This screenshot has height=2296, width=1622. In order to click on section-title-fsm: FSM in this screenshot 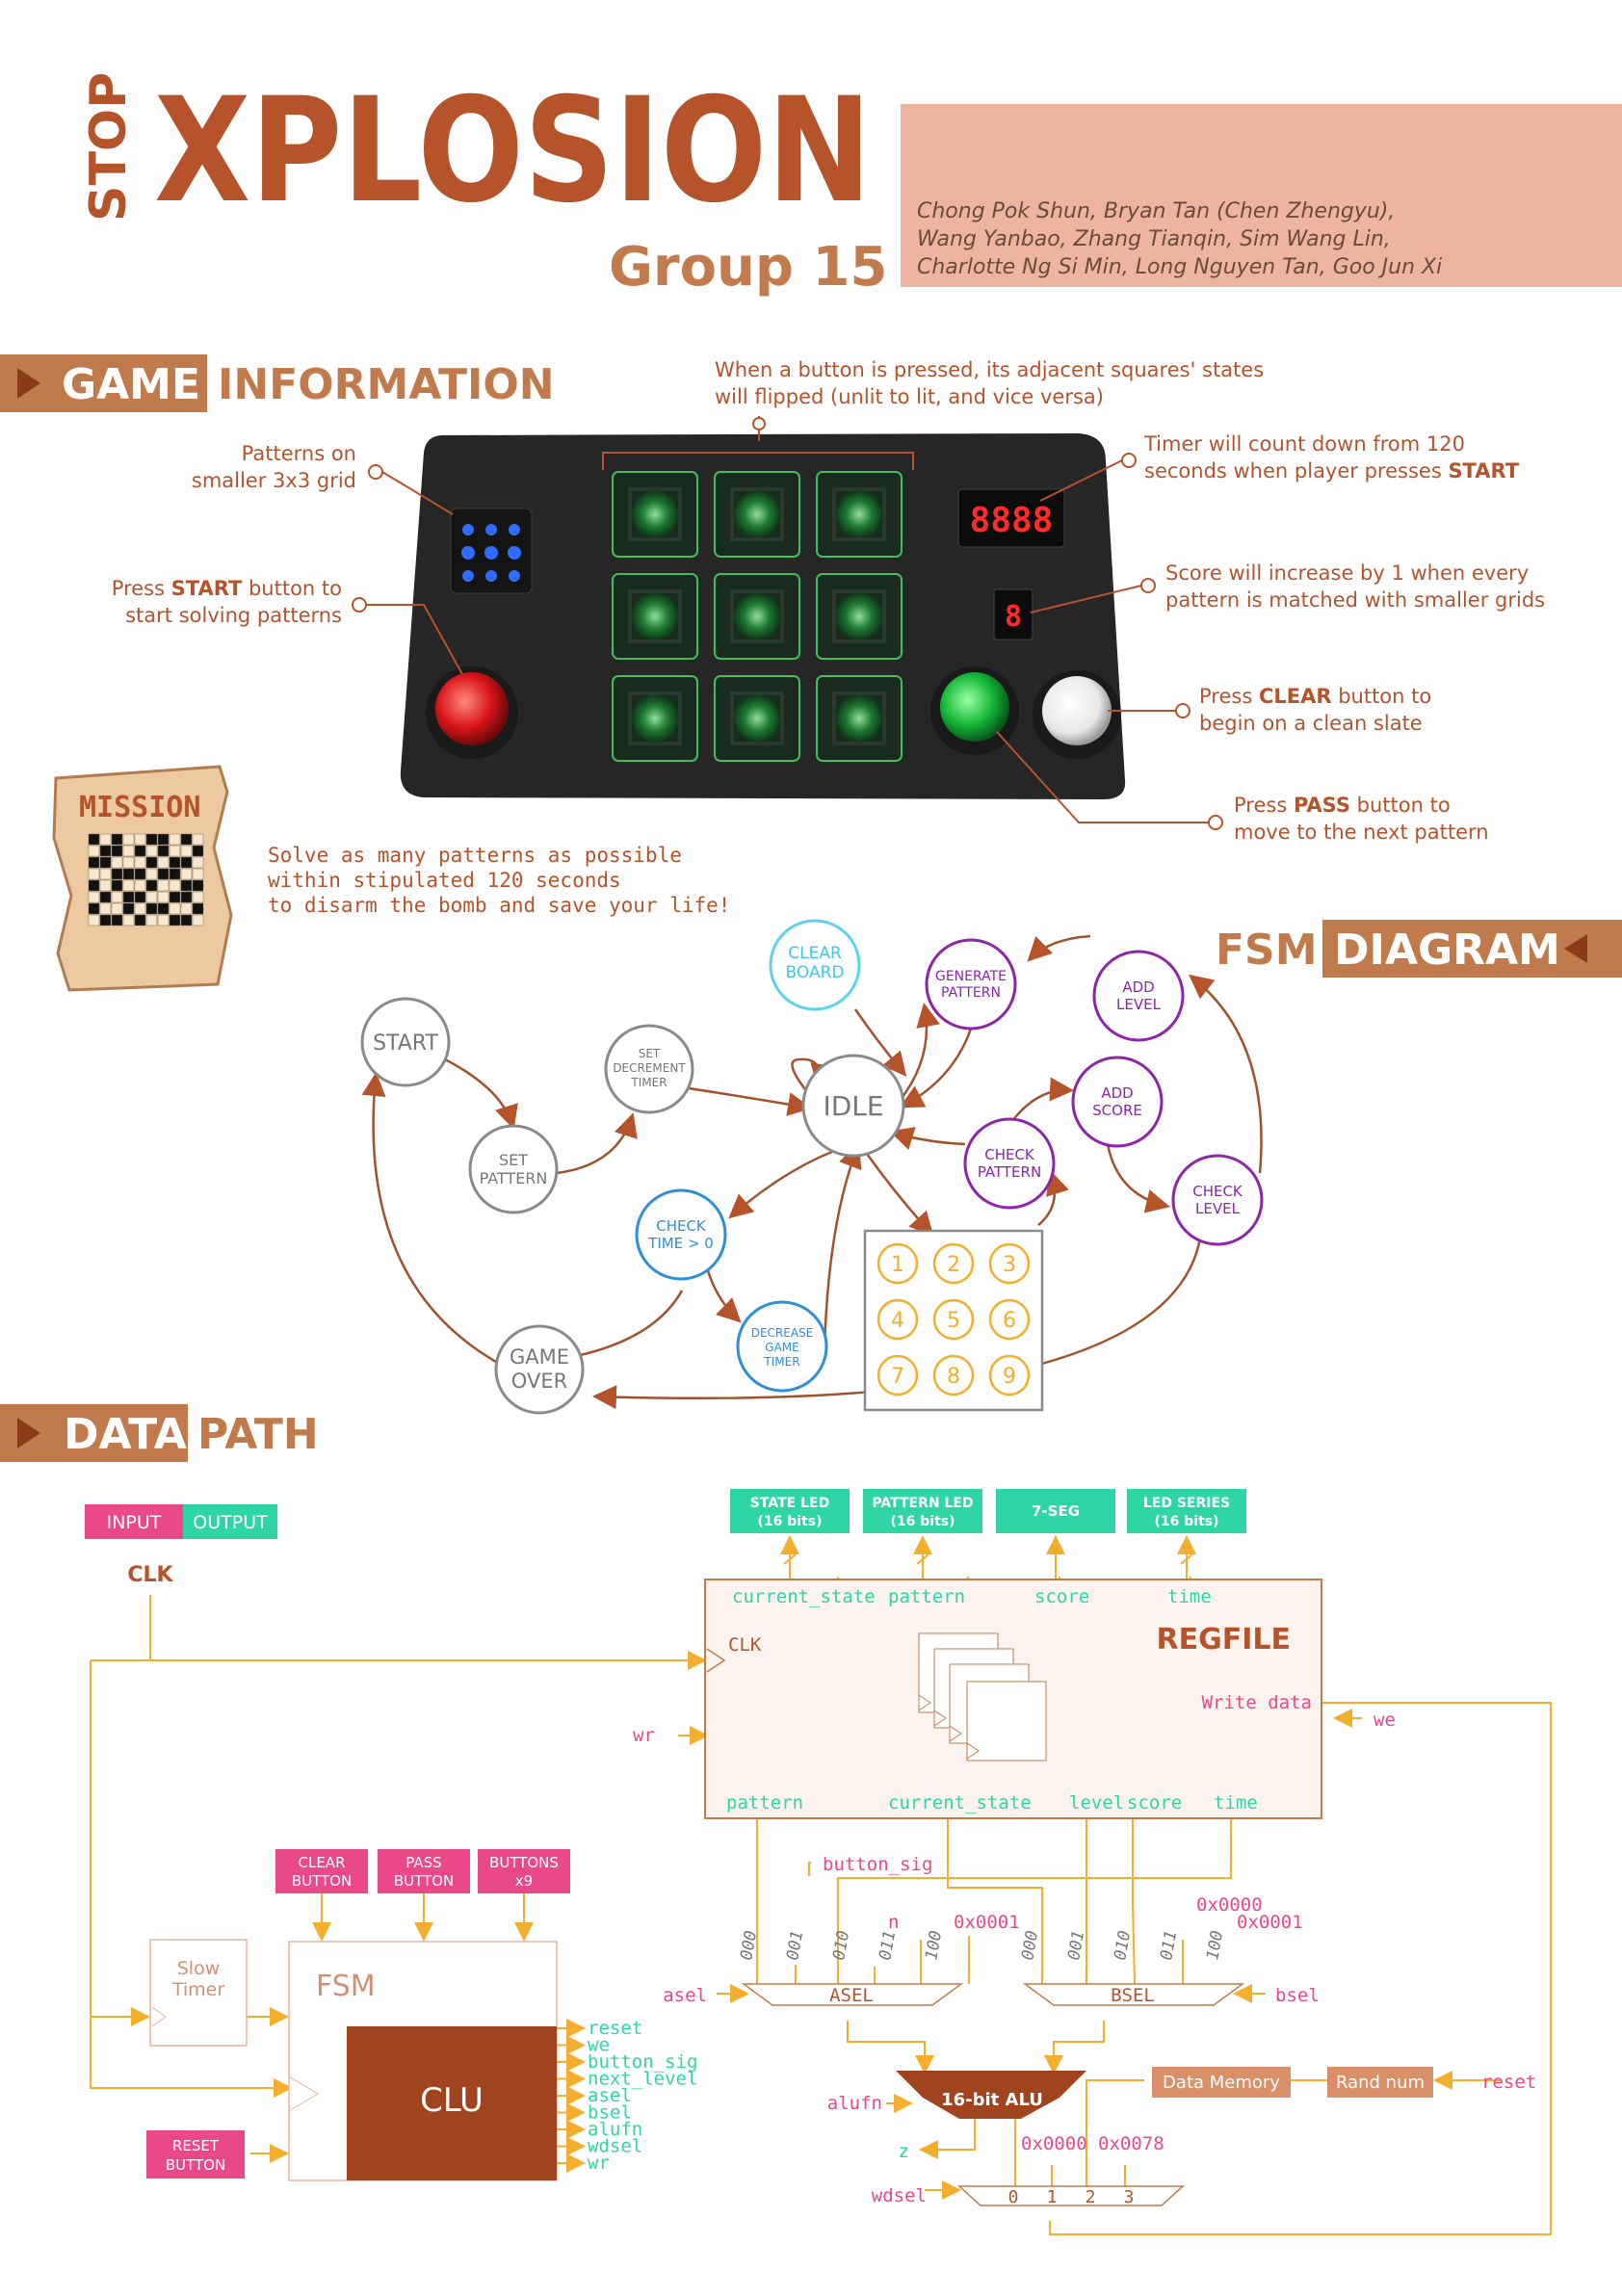, I will do `click(1267, 950)`.